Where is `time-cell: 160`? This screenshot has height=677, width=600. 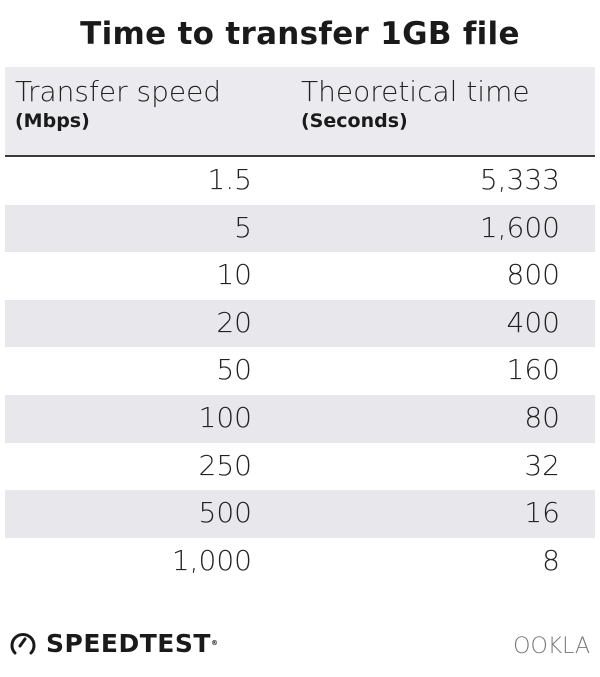 time-cell: 160 is located at coordinates (533, 370).